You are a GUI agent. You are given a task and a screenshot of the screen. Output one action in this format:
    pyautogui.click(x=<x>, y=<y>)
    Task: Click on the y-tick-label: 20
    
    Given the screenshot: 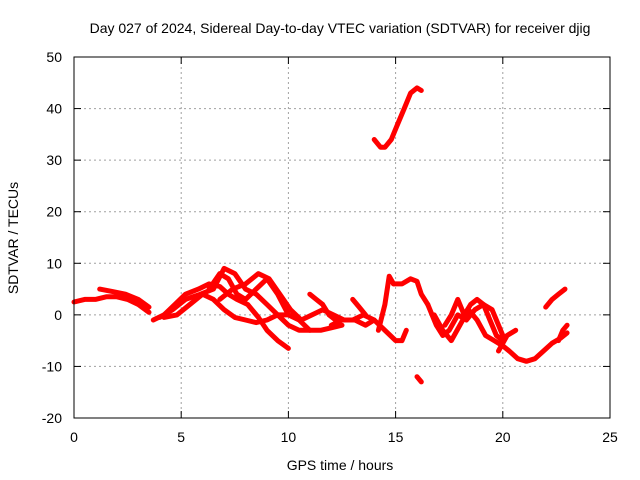 What is the action you would take?
    pyautogui.click(x=54, y=212)
    